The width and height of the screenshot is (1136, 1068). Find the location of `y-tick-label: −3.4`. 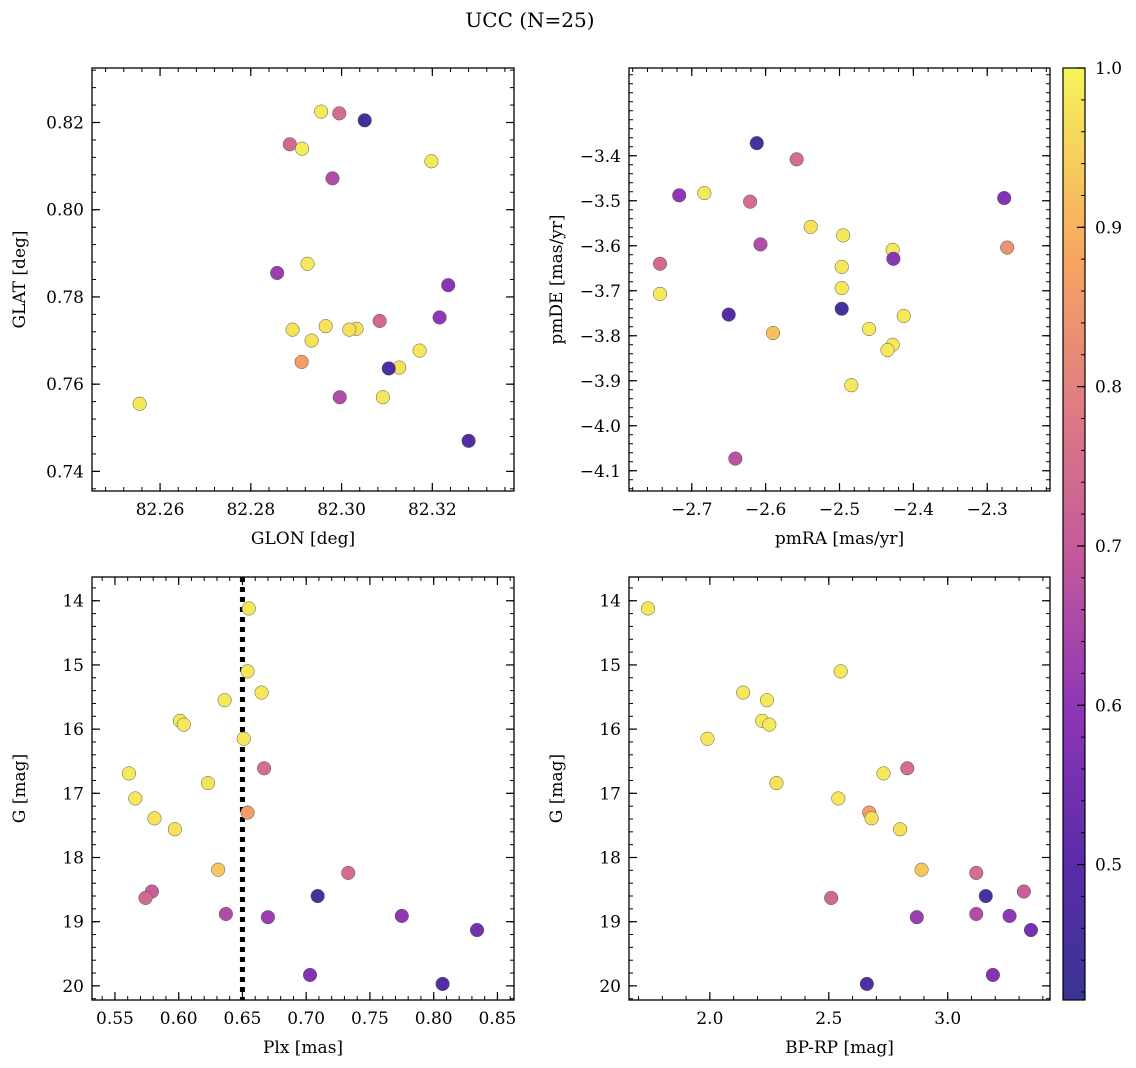

y-tick-label: −3.4 is located at coordinates (600, 157).